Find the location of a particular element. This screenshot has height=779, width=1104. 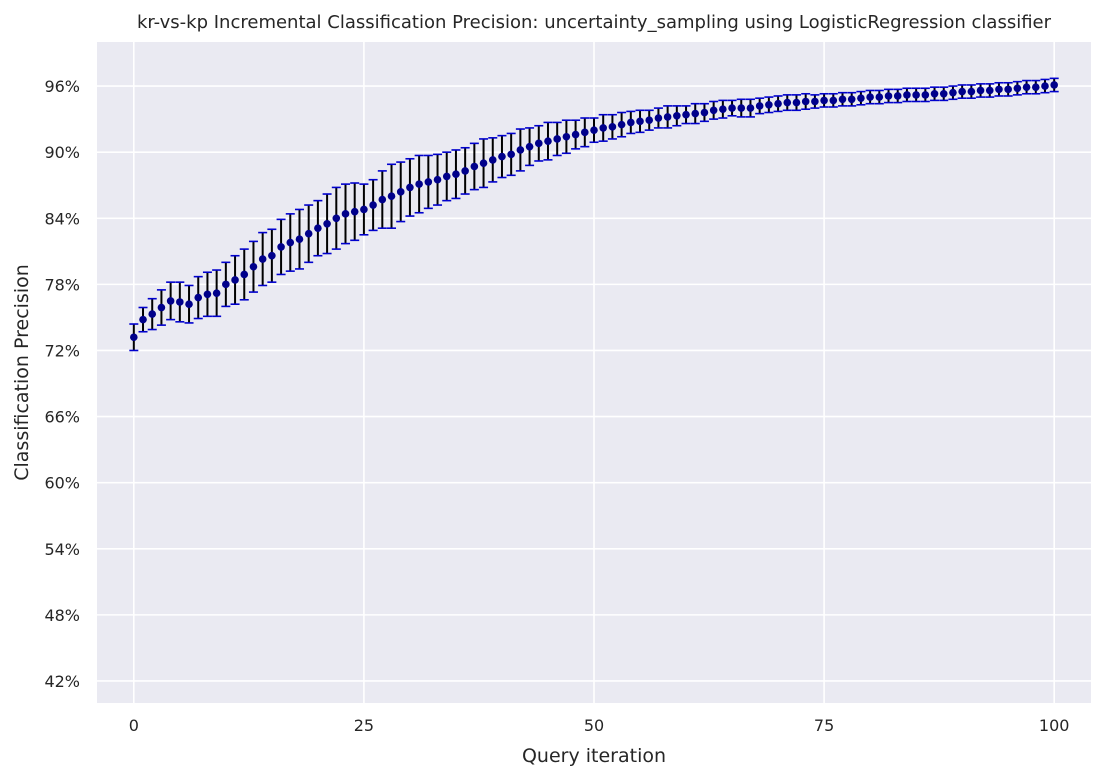

y-tick-label: 66% is located at coordinates (62, 417).